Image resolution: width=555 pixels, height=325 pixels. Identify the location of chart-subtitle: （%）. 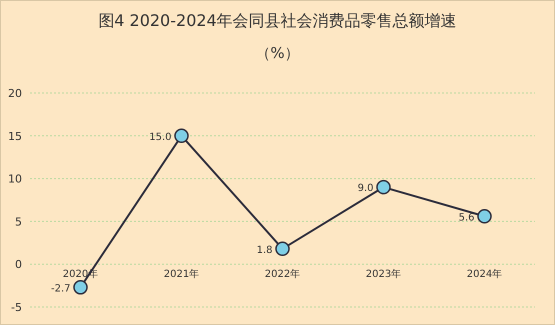
(277, 53).